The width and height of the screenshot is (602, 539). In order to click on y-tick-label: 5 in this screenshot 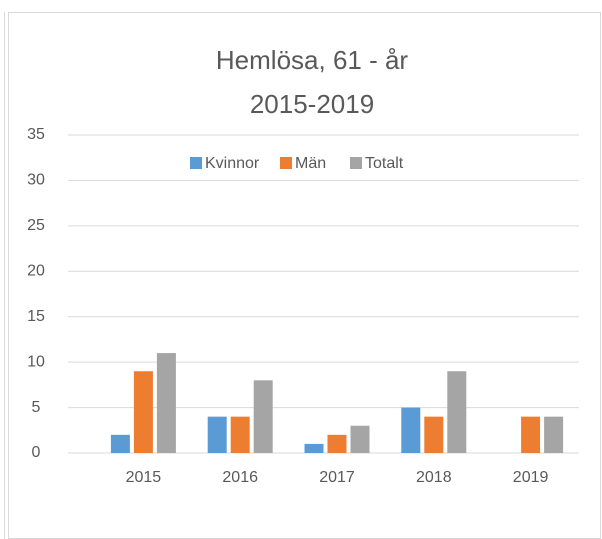, I will do `click(36, 407)`.